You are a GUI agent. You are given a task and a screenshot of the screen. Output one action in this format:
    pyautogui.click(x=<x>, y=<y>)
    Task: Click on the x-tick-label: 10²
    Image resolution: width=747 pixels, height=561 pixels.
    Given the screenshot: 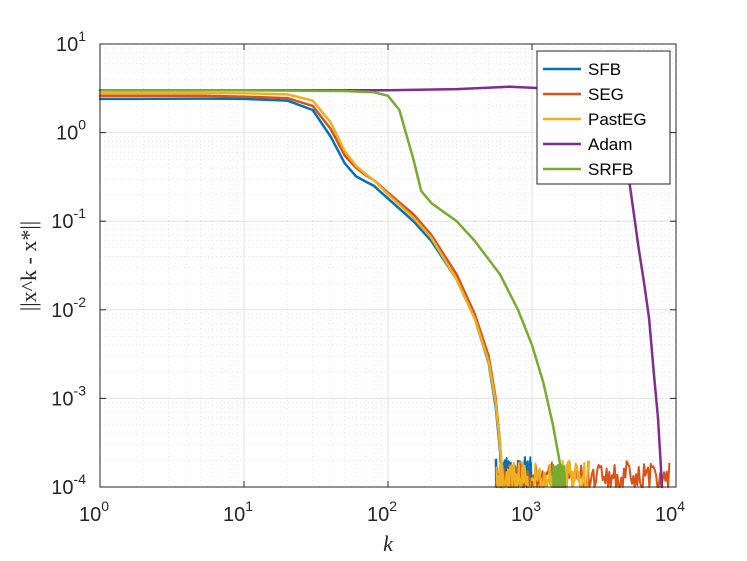 What is the action you would take?
    pyautogui.click(x=382, y=512)
    